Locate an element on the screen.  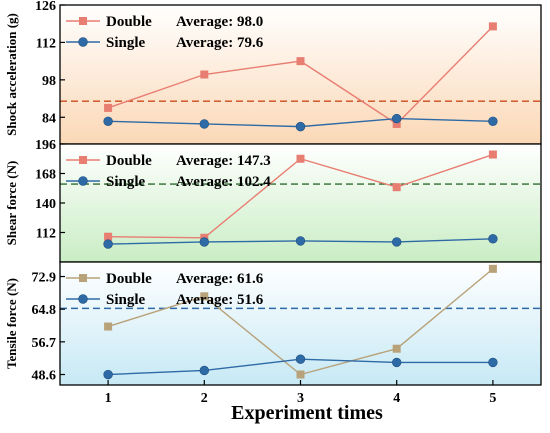
y-tick-label: 72.9 is located at coordinates (44, 278).